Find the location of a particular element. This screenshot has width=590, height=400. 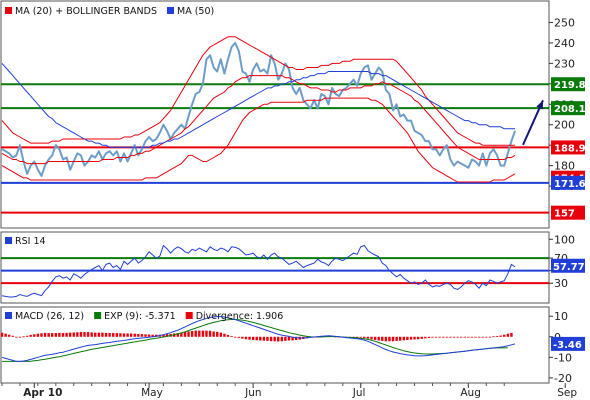

macd-plot is located at coordinates (258, 339).